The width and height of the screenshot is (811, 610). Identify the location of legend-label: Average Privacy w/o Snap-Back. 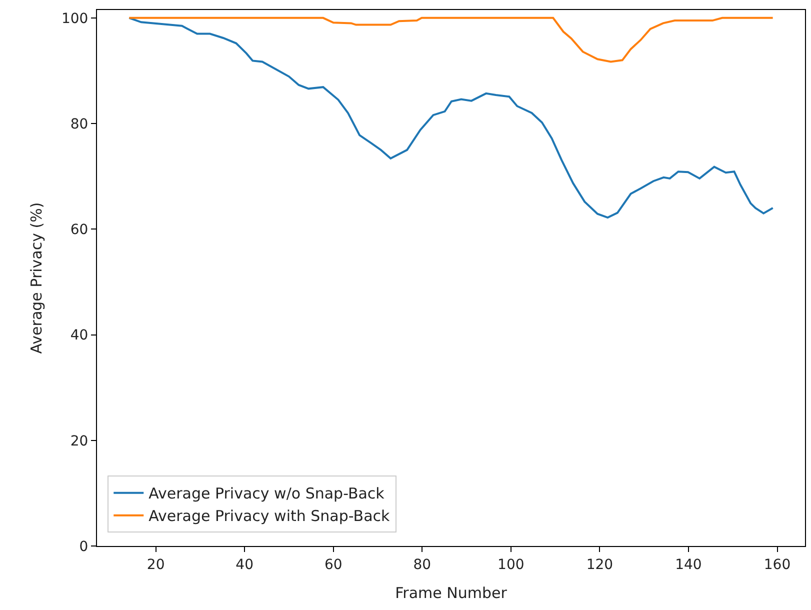
(266, 493).